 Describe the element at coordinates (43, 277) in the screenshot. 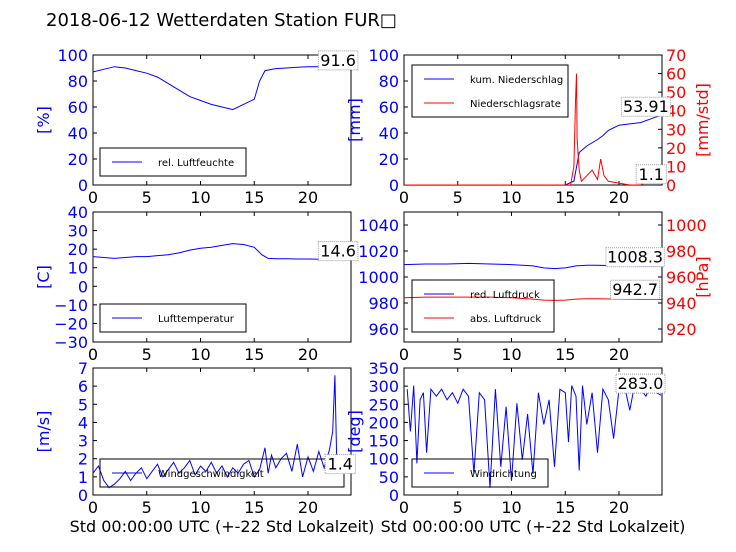

I see `y-axis-label: [C]` at that location.